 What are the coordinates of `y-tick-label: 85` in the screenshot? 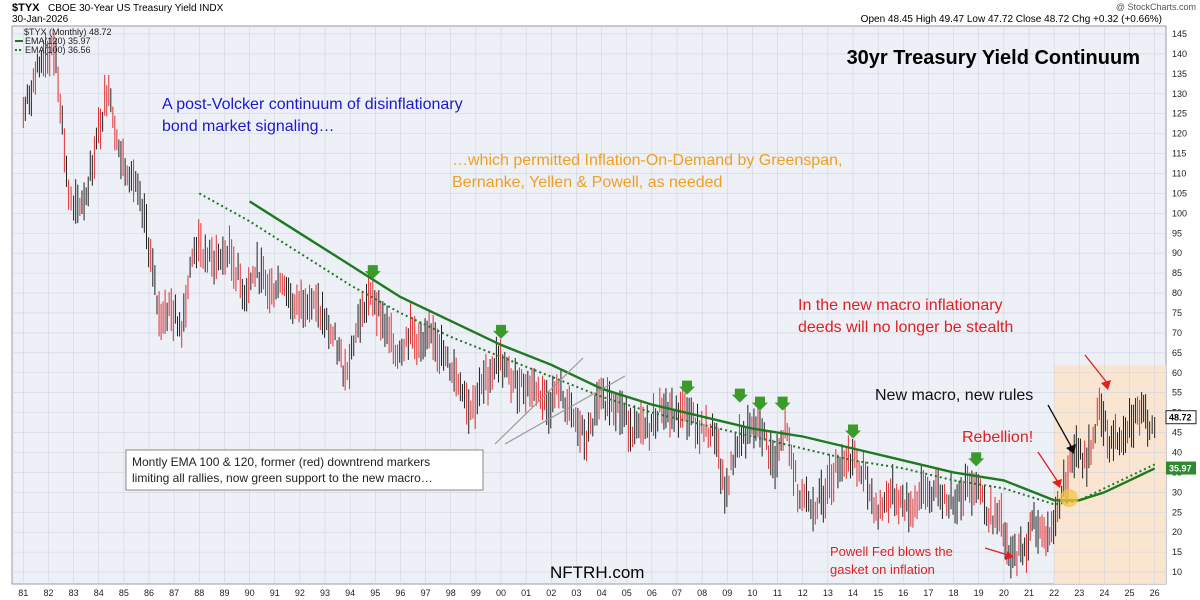 It's located at (1177, 273).